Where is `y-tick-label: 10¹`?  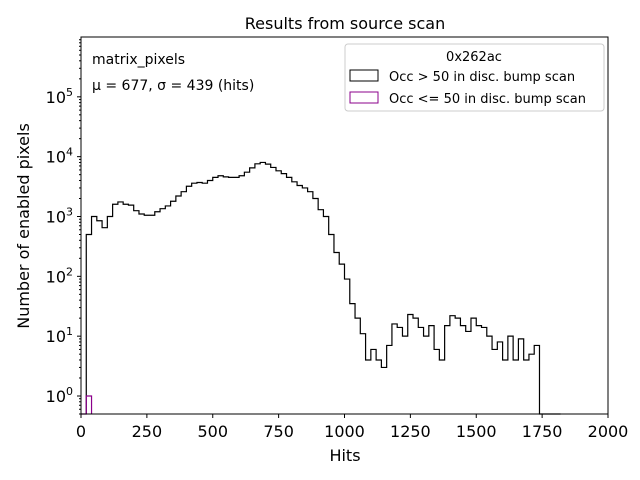 y-tick-label: 10¹ is located at coordinates (59, 335).